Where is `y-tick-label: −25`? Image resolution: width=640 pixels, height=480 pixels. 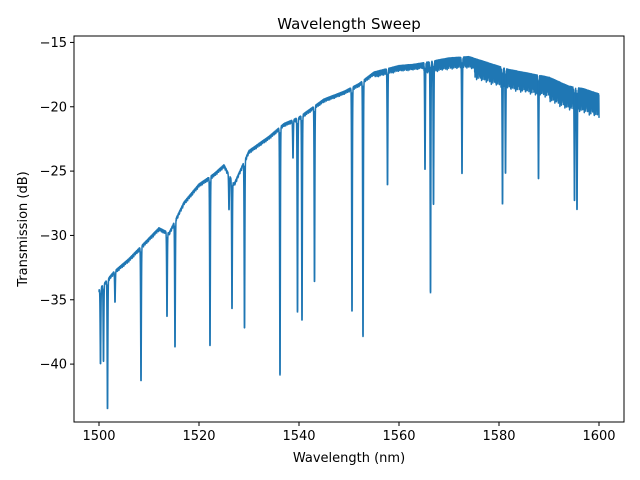 y-tick-label: −25 is located at coordinates (53, 172).